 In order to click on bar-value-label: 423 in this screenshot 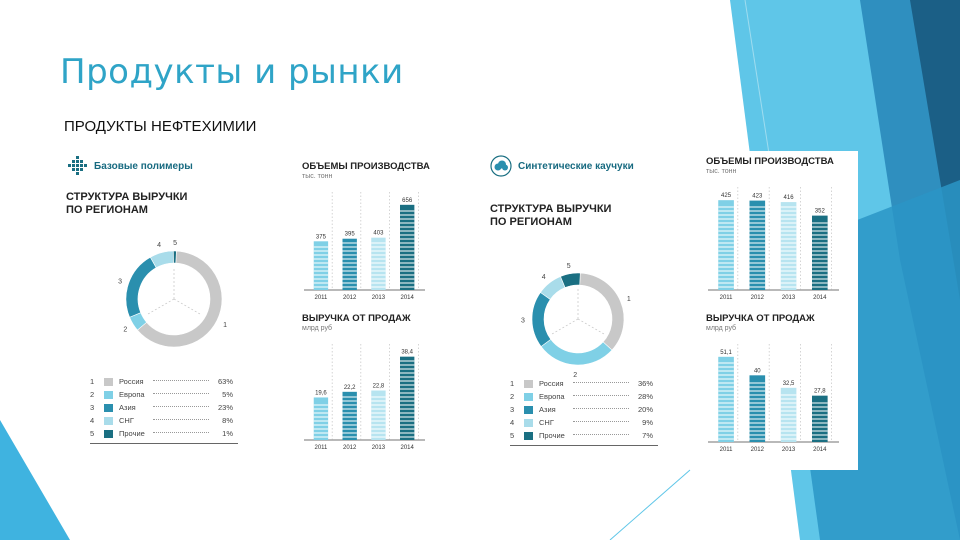, I will do `click(757, 197)`.